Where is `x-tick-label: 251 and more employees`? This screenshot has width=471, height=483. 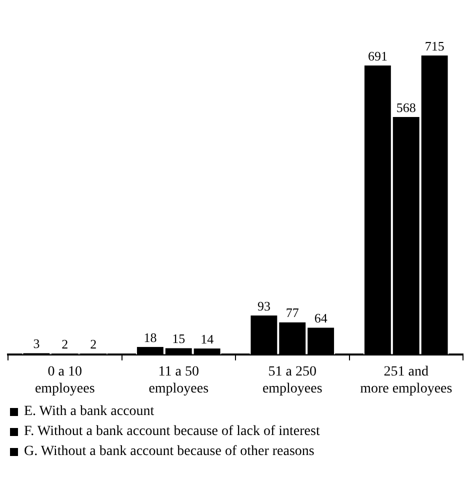
x-tick-label: 251 and more employees is located at coordinates (406, 380).